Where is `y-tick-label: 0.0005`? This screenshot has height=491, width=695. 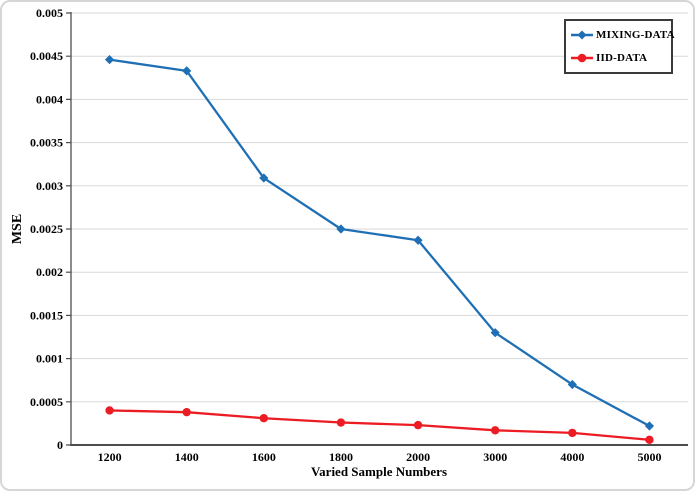
y-tick-label: 0.0005 is located at coordinates (46, 402).